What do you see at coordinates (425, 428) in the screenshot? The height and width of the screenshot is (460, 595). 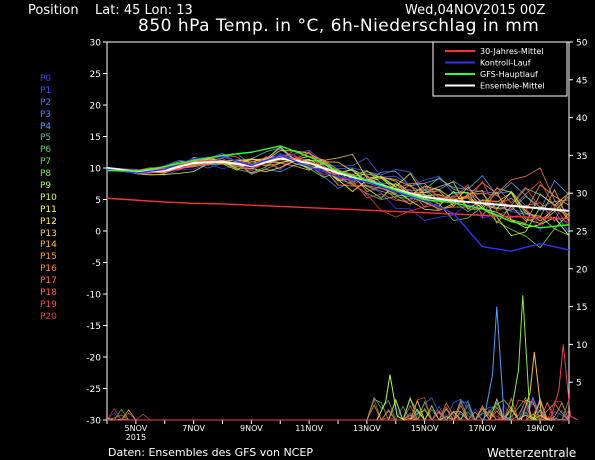 I see `x-tick-label: 15NOV` at bounding box center [425, 428].